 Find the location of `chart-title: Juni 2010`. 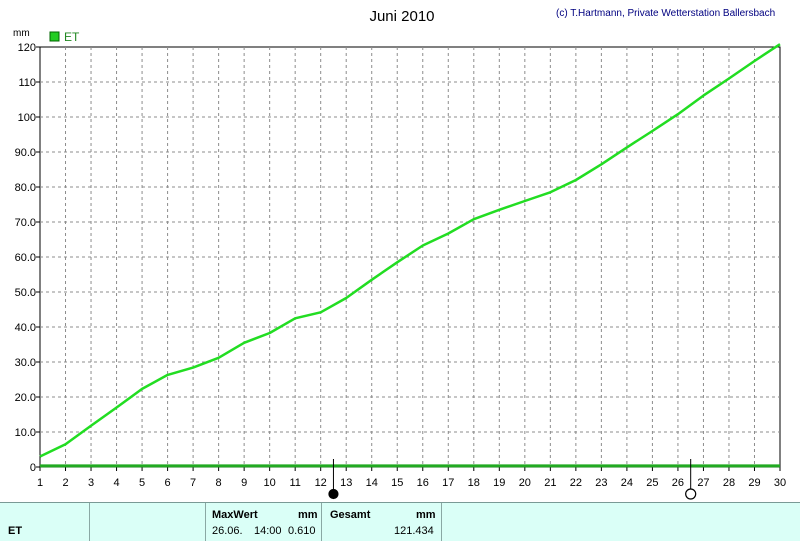

chart-title: Juni 2010 is located at coordinates (401, 16).